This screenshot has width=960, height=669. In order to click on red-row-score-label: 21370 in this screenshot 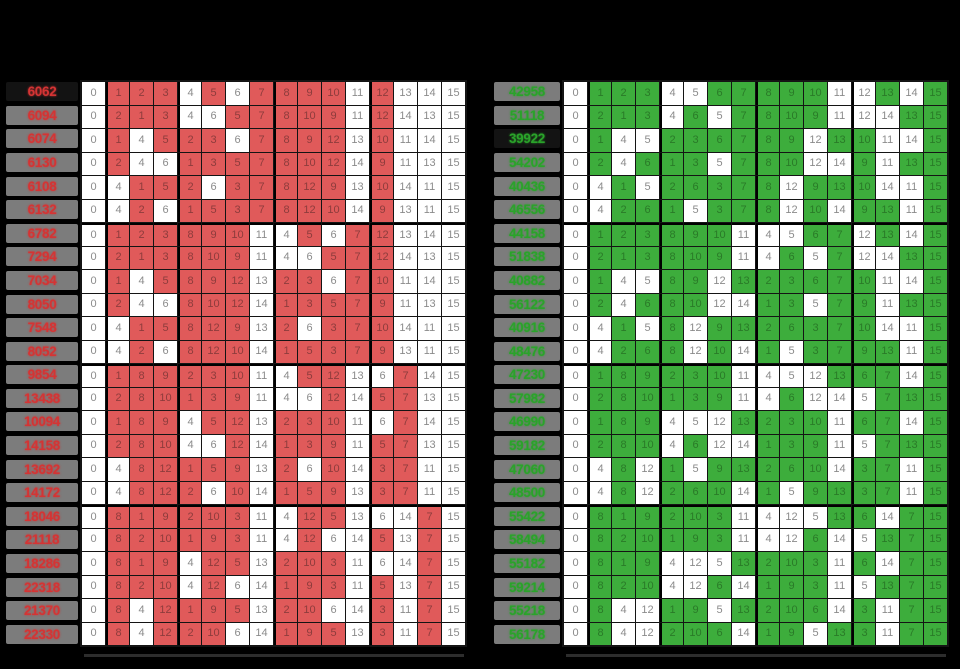, I will do `click(42, 611)`.